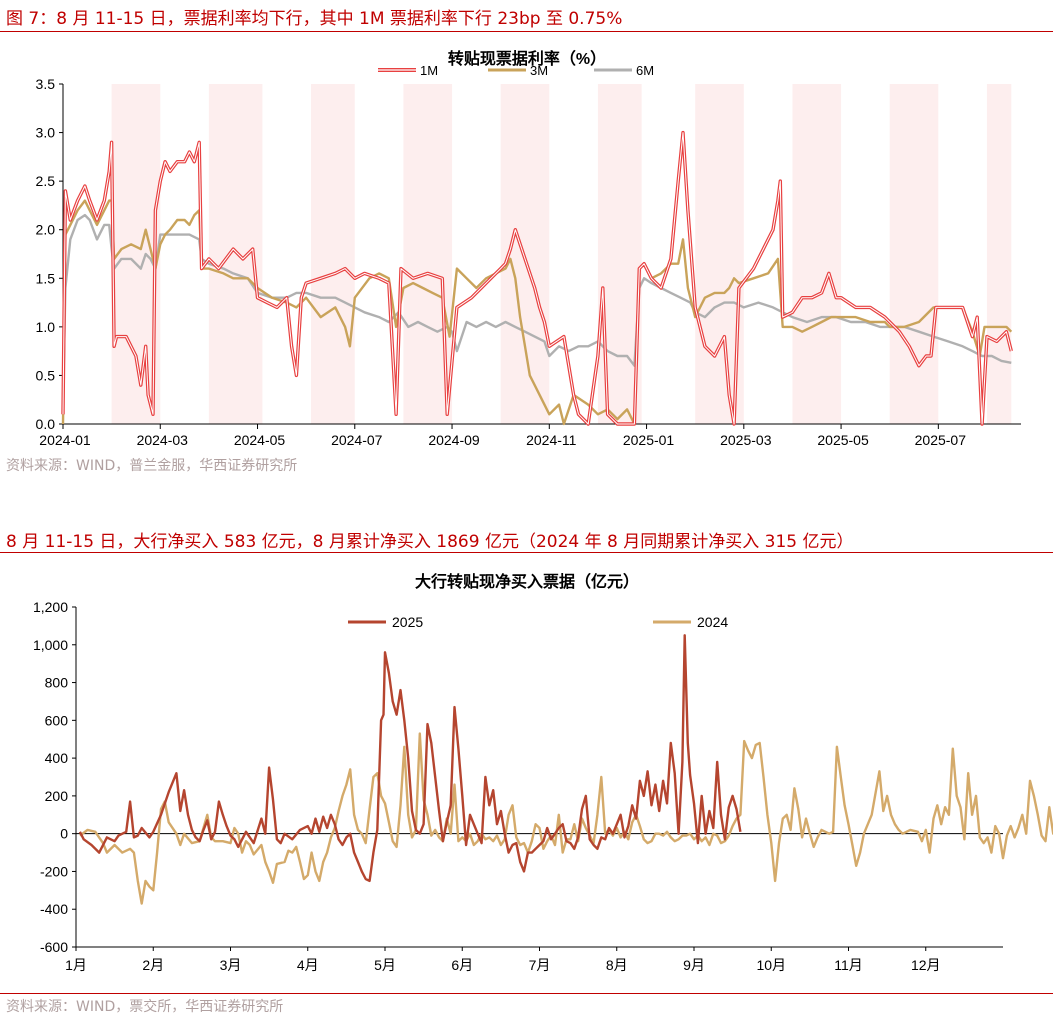 The width and height of the screenshot is (1053, 1021). I want to click on legend-label-1M: 1M, so click(429, 70).